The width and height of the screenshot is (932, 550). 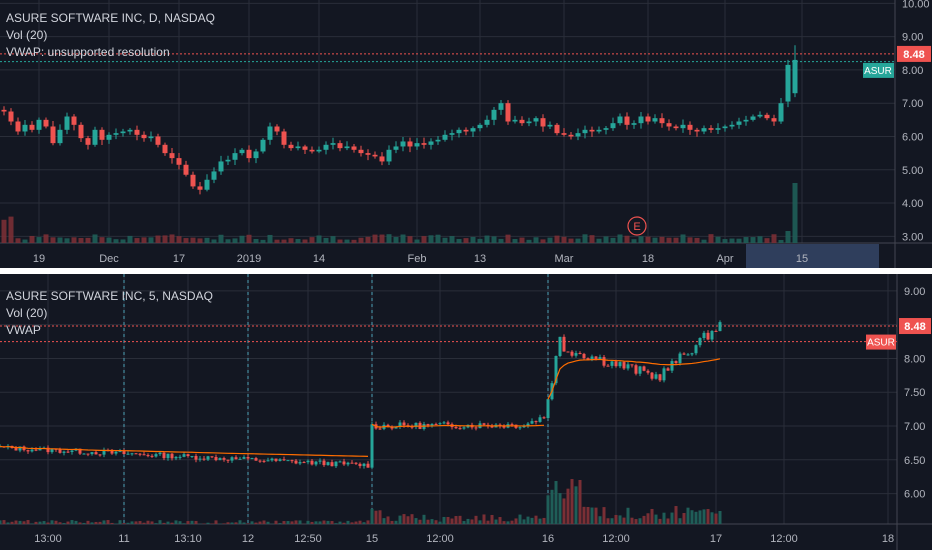 What do you see at coordinates (466, 271) in the screenshot?
I see `pane-divider` at bounding box center [466, 271].